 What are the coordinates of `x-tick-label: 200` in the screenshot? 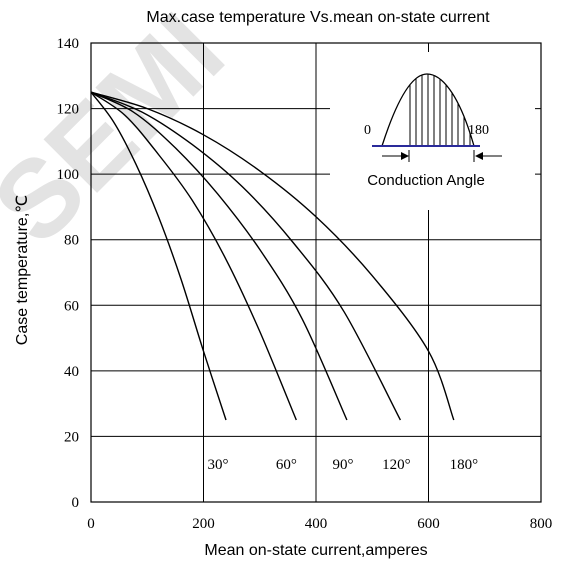 It's located at (203, 524).